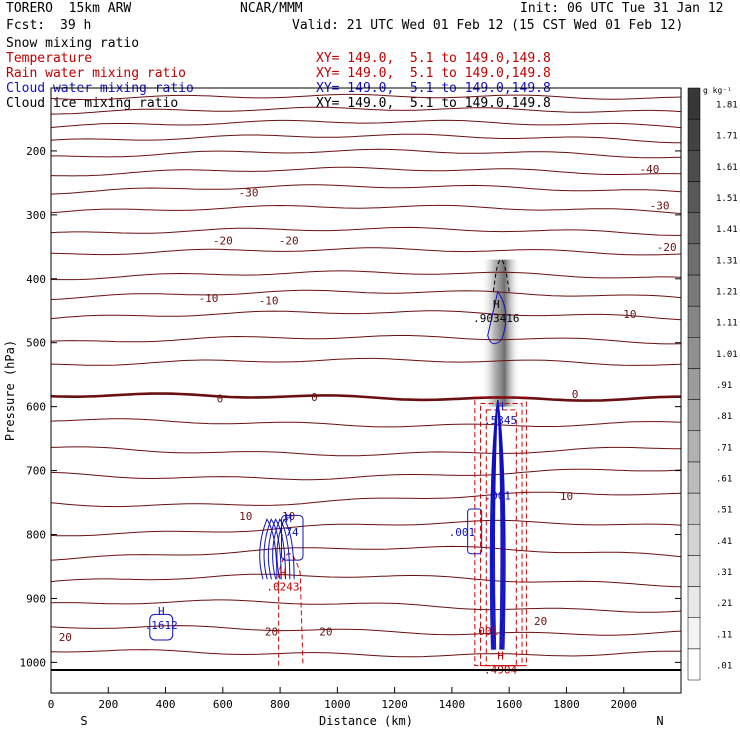 The width and height of the screenshot is (740, 740). What do you see at coordinates (69, 8) in the screenshot?
I see `model-title: TORERO 15km ARW` at bounding box center [69, 8].